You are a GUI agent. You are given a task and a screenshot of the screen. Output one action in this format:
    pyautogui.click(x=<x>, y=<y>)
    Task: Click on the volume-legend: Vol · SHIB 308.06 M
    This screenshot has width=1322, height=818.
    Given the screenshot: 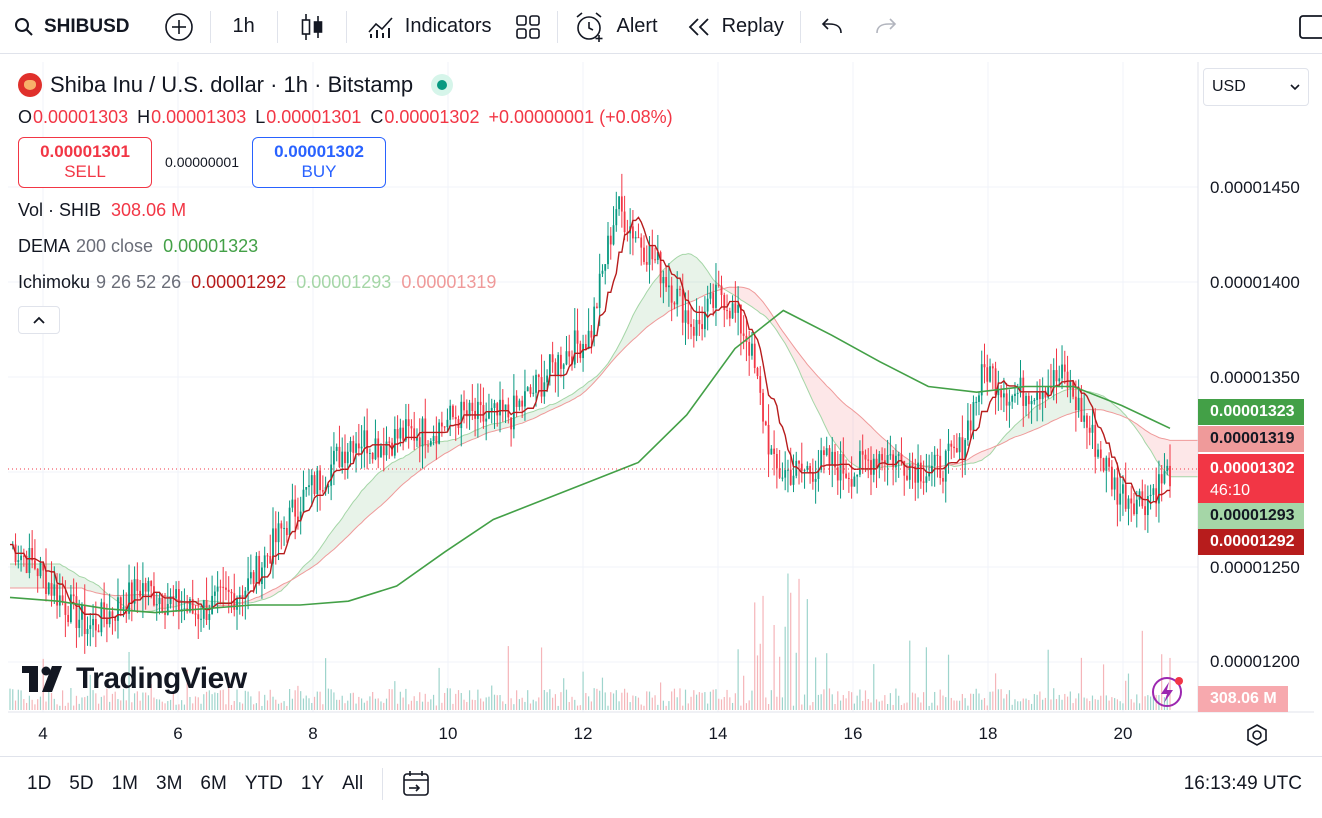 What is the action you would take?
    pyautogui.click(x=350, y=210)
    